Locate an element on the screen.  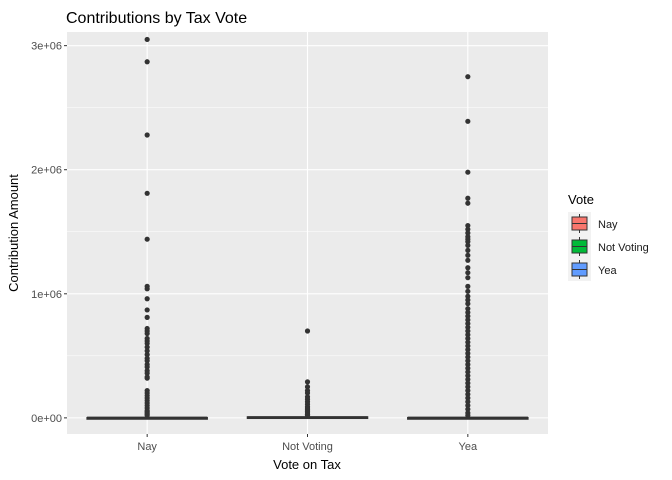
legend-label: Nay is located at coordinates (608, 225).